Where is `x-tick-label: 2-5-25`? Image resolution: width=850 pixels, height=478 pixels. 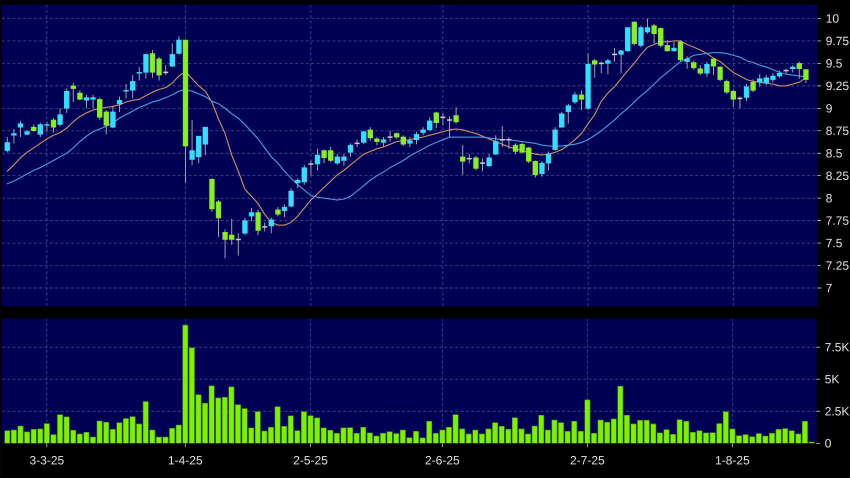 x-tick-label: 2-5-25 is located at coordinates (311, 460).